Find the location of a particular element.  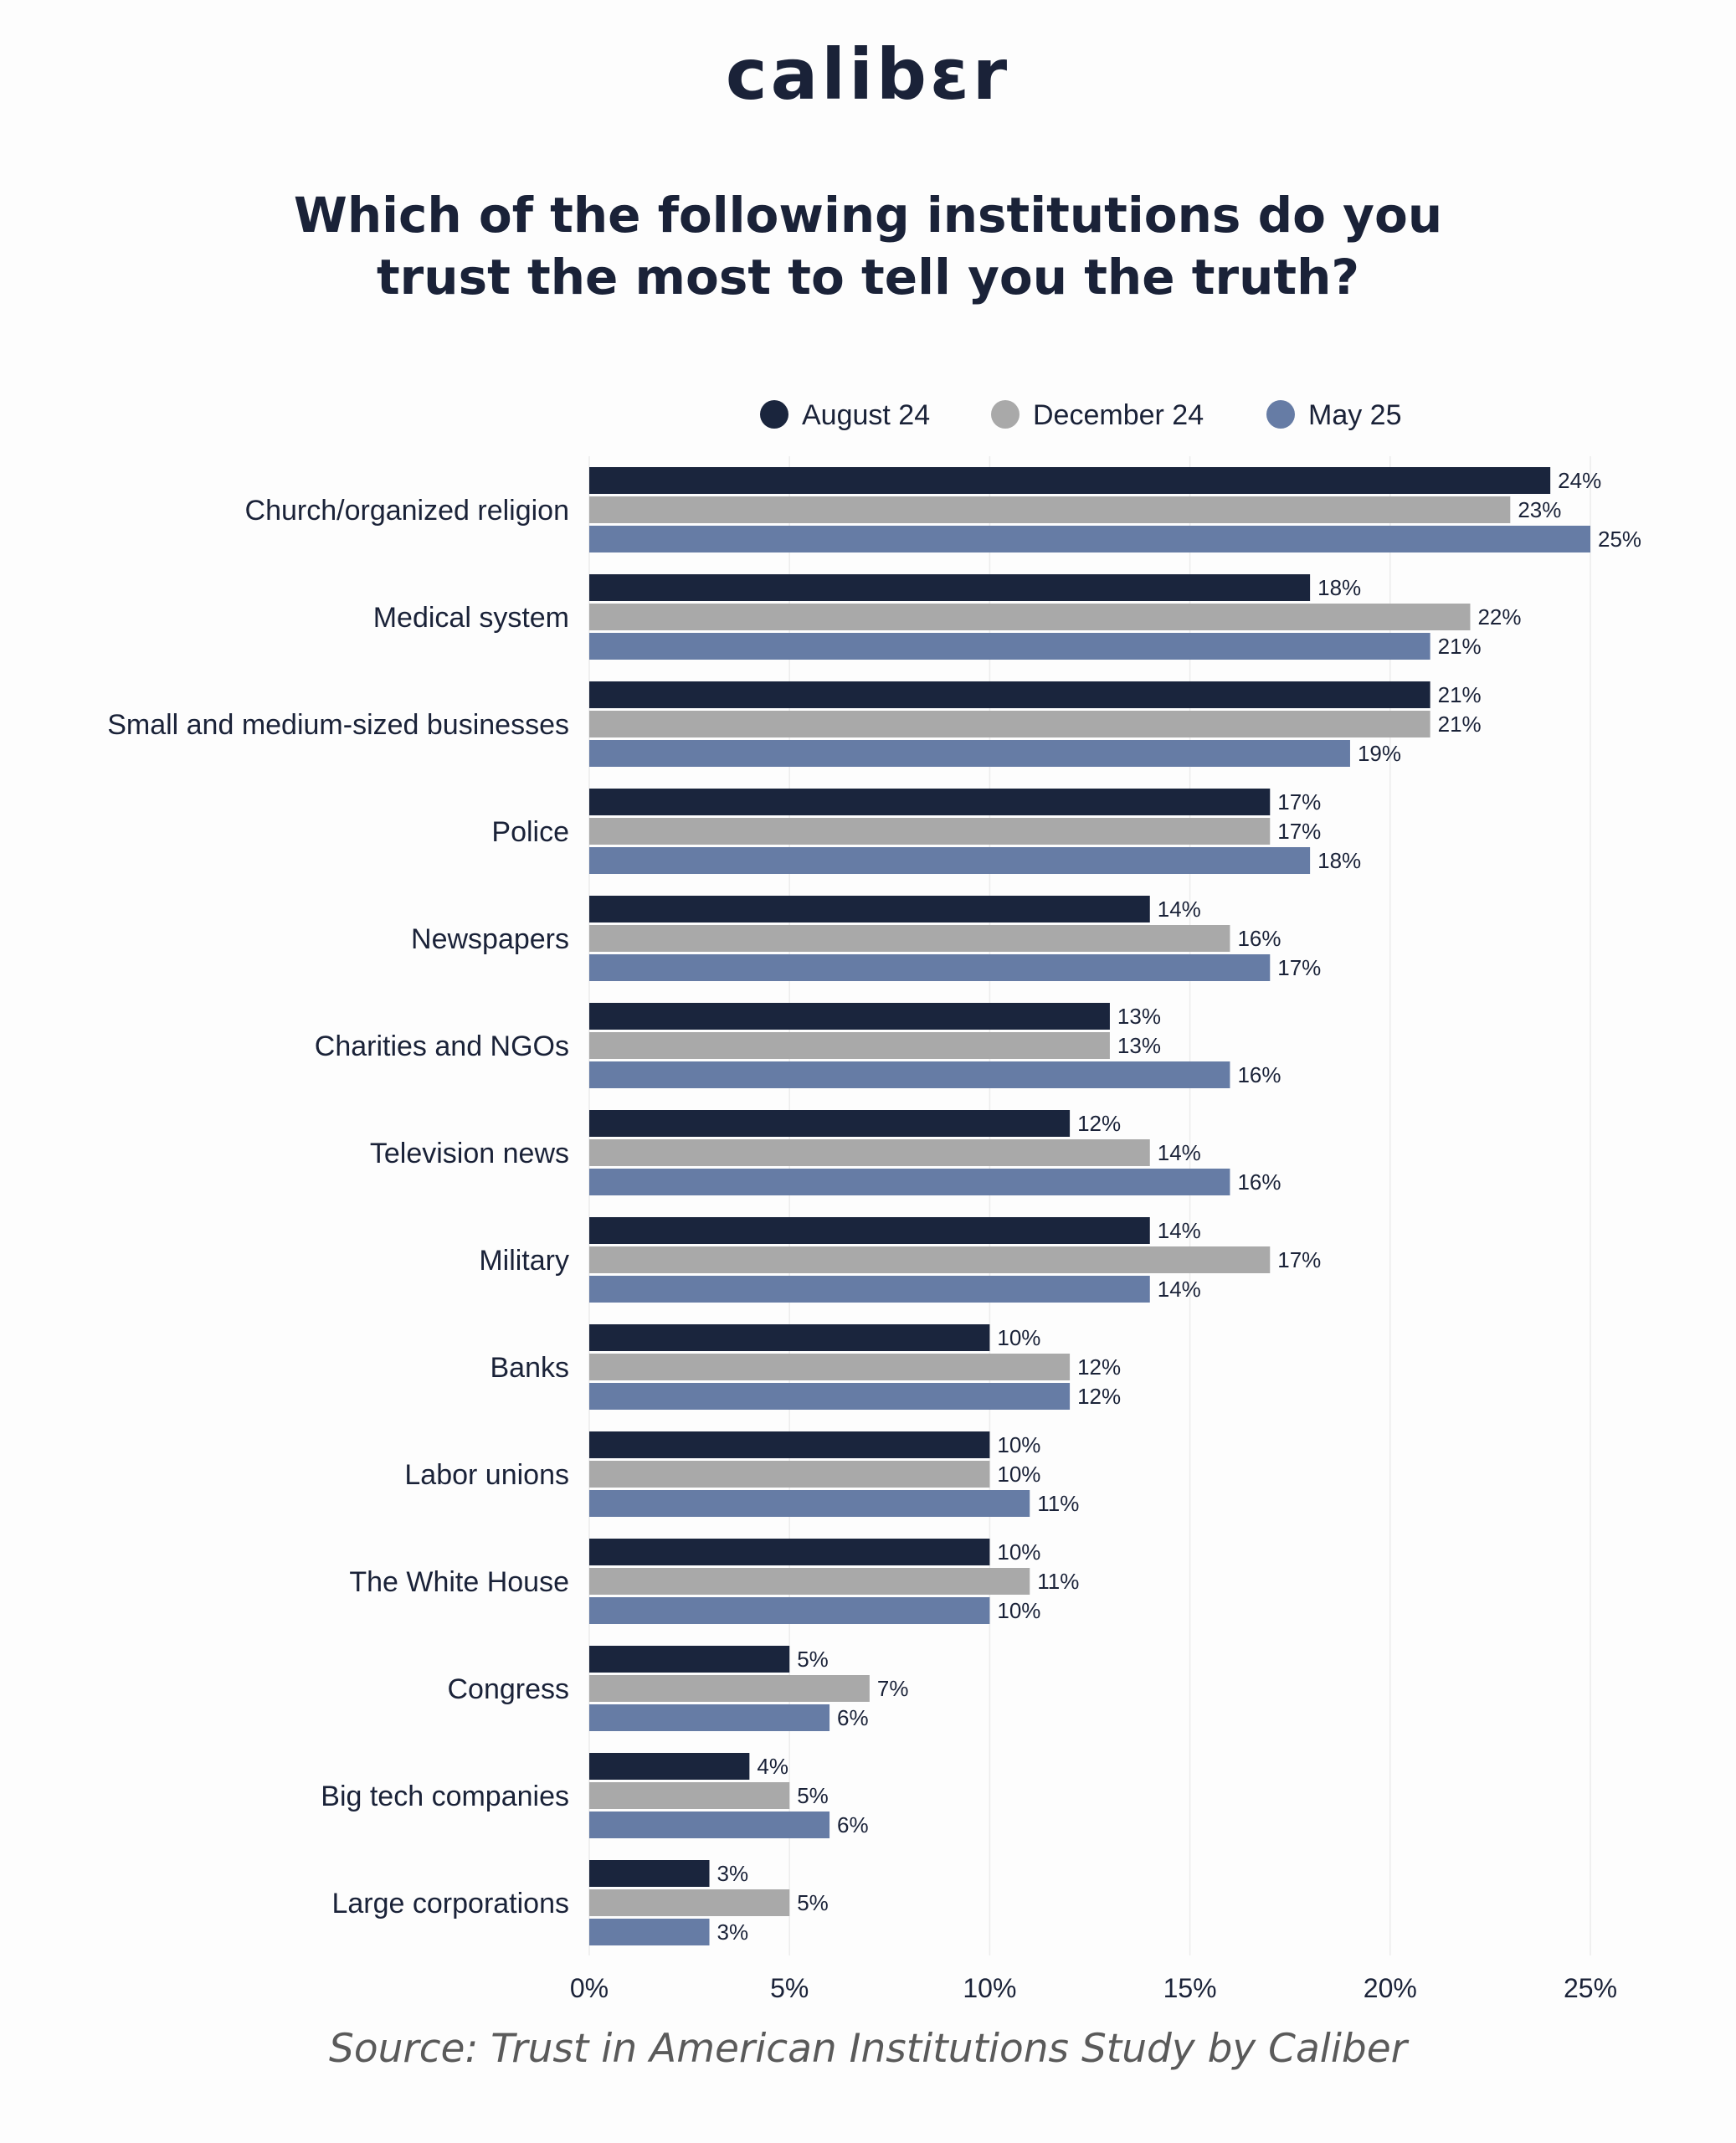

data-label: 18% is located at coordinates (1339, 587).